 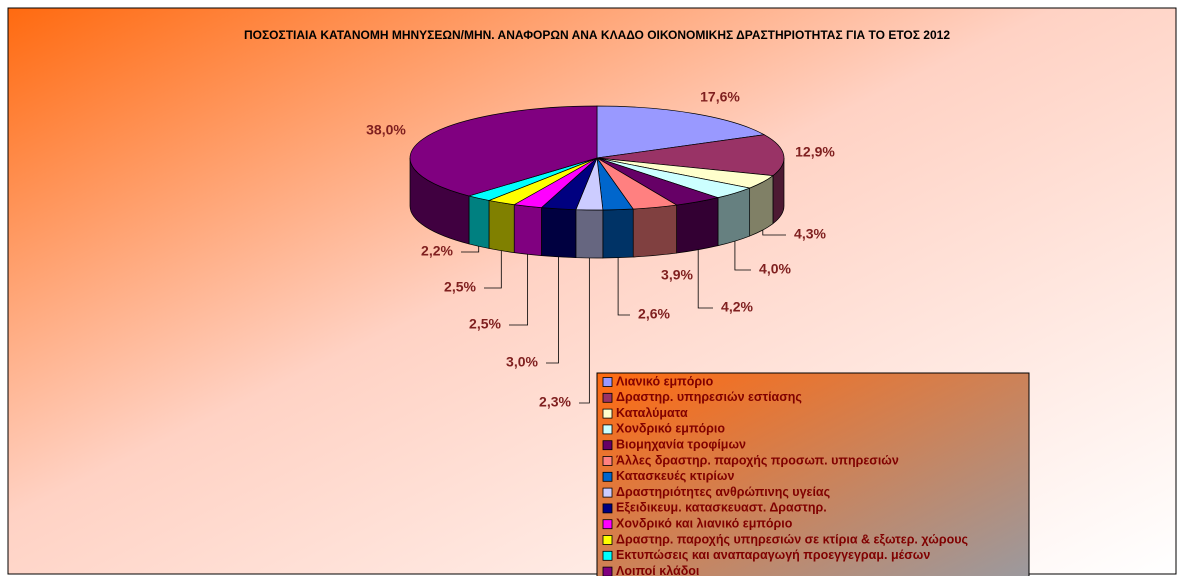 I want to click on legend-label: Λιανικό εμπόριο, so click(x=665, y=381).